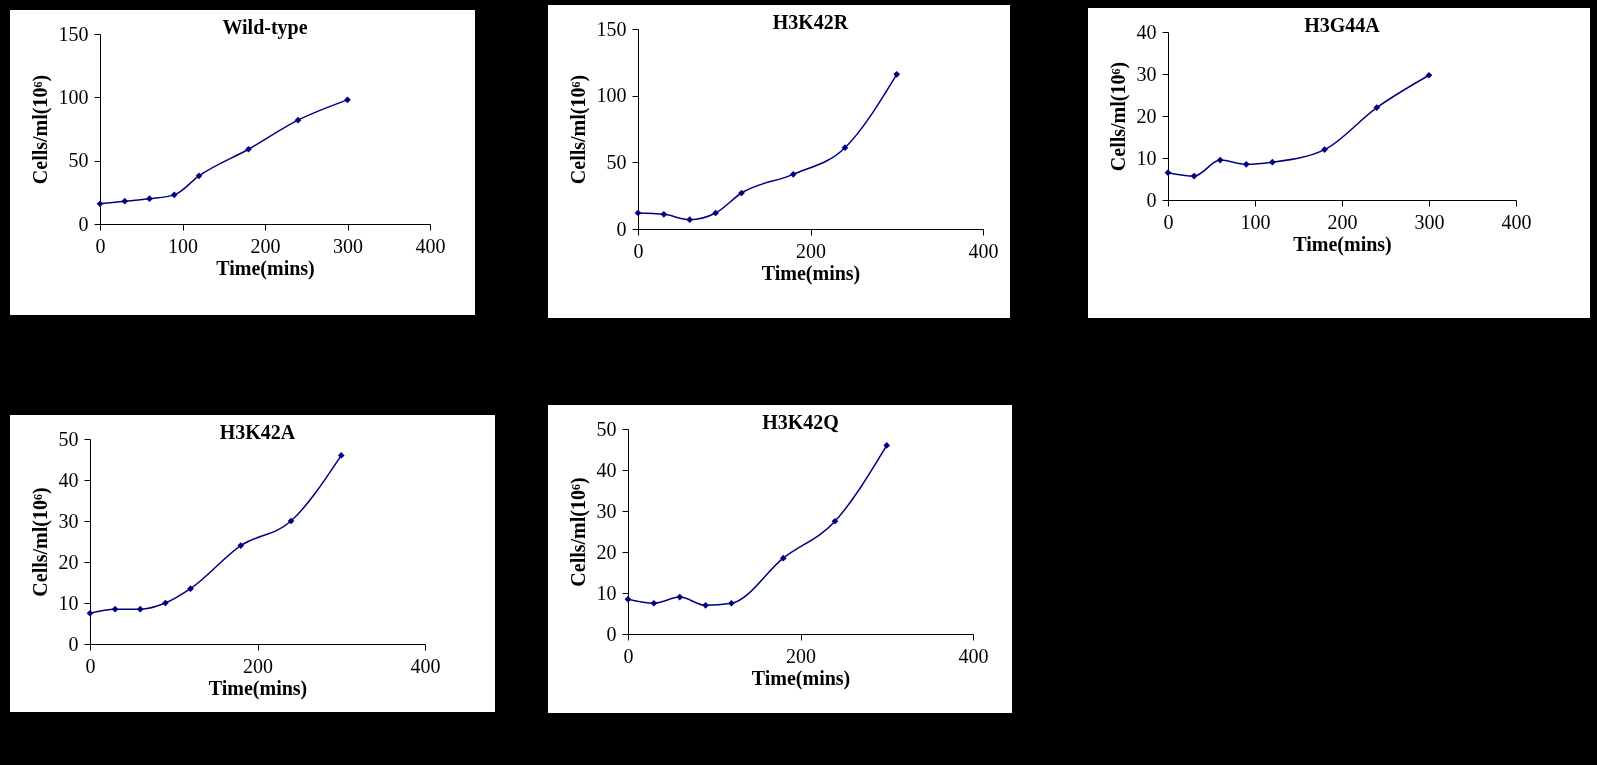 Image resolution: width=1597 pixels, height=765 pixels. I want to click on chart-title: H3G44A, so click(1342, 25).